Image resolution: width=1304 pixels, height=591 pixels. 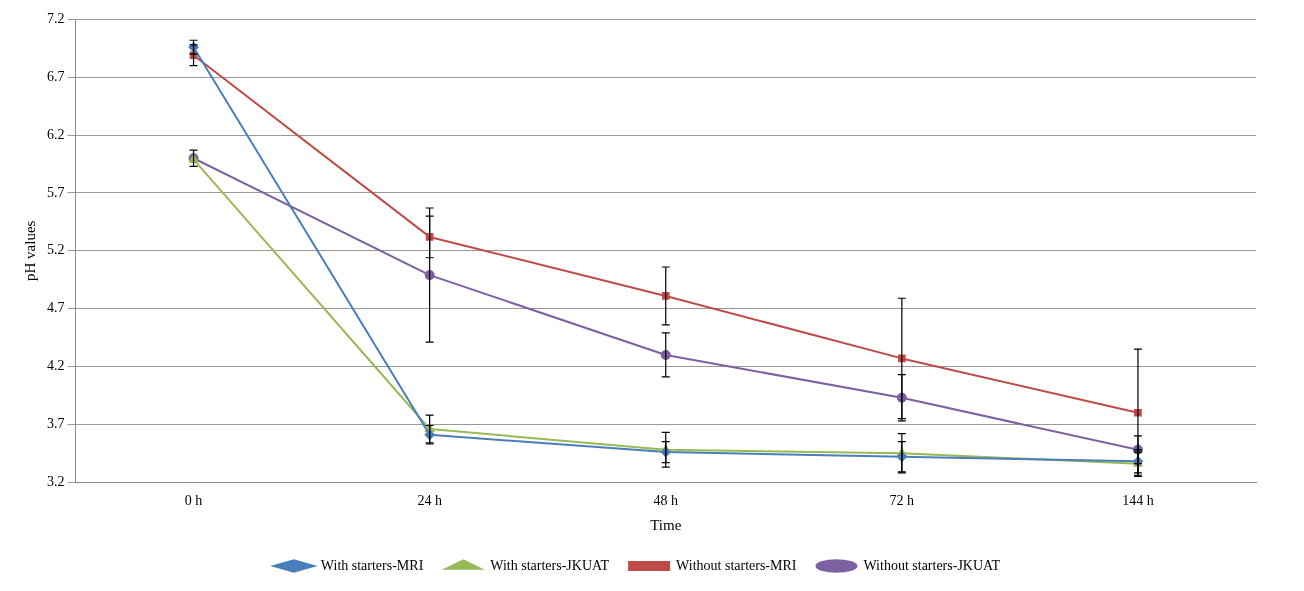 What do you see at coordinates (56, 192) in the screenshot?
I see `y-tick-label: 5.7` at bounding box center [56, 192].